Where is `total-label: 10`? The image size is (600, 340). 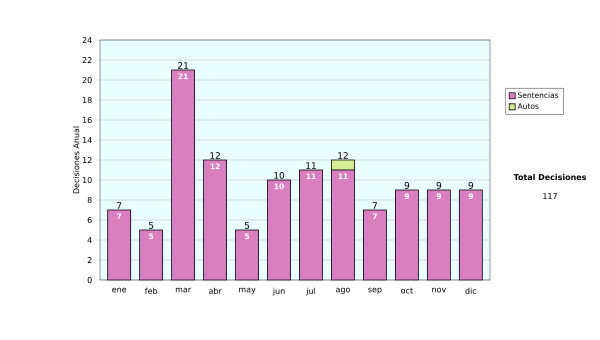
total-label: 10 is located at coordinates (279, 175).